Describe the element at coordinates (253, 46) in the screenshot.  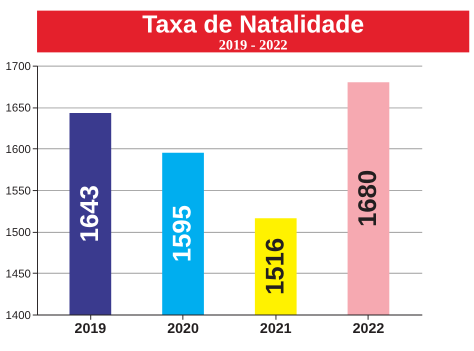
I see `chart-subtitle: 2019 - 2022` at that location.